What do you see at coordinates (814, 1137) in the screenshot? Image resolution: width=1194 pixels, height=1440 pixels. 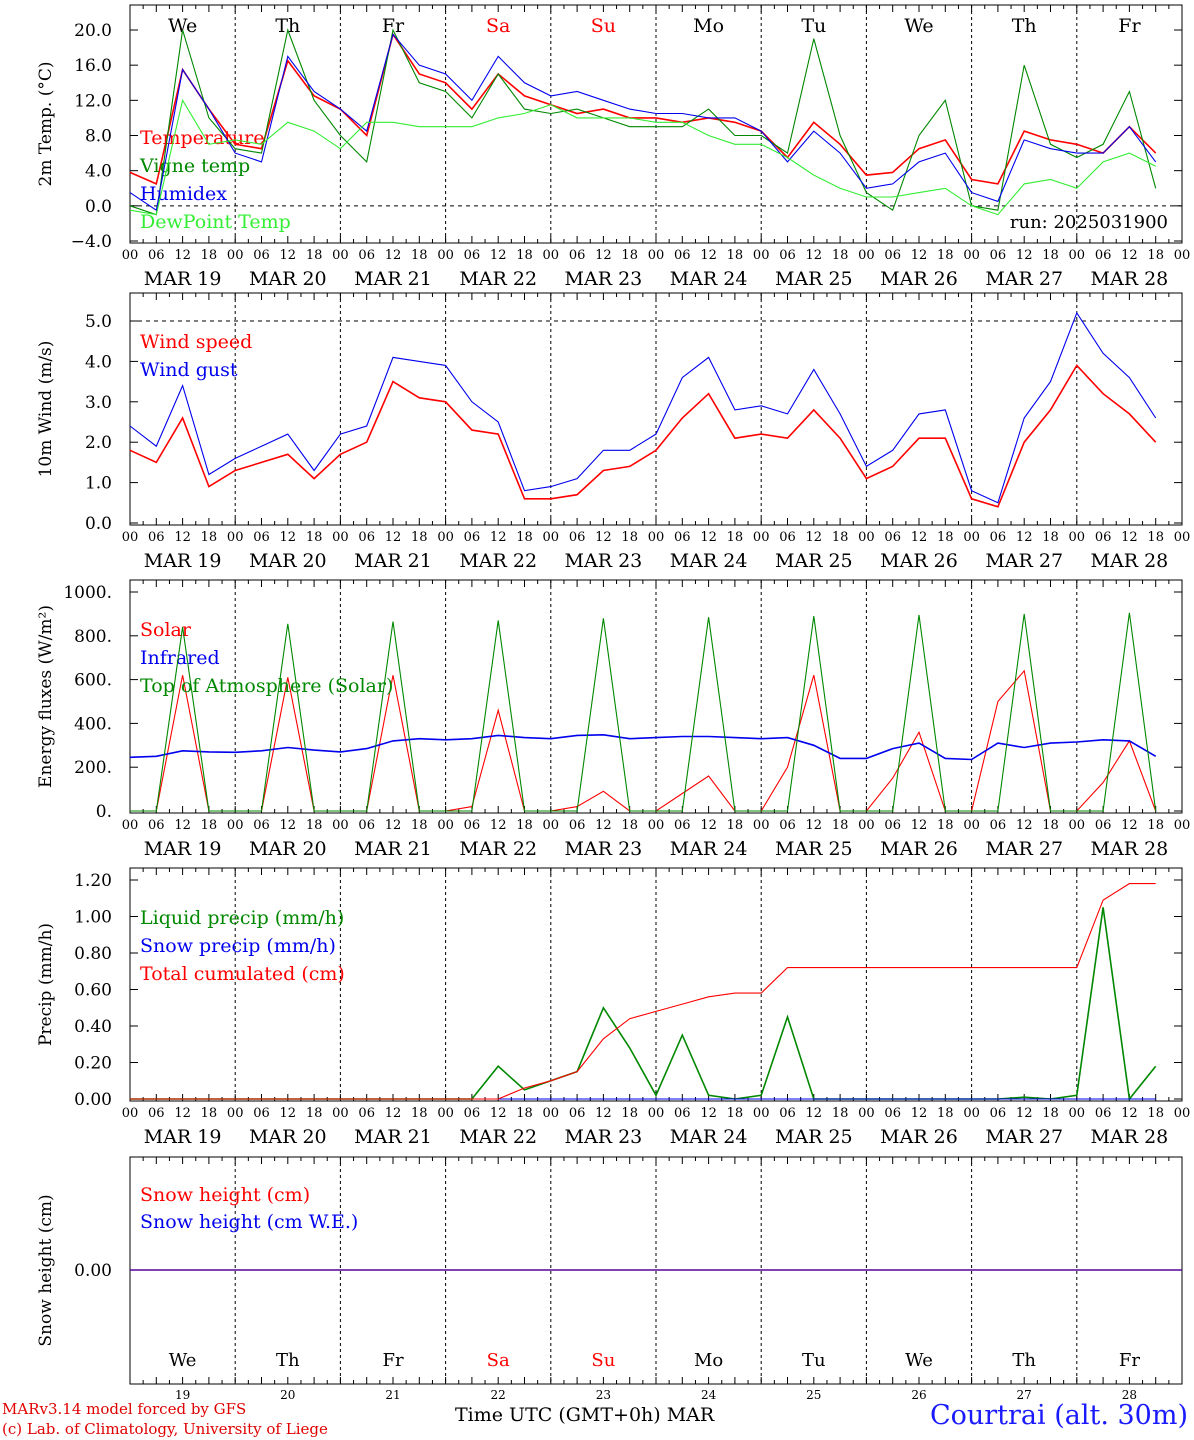 I see `date-label: MAR 25` at bounding box center [814, 1137].